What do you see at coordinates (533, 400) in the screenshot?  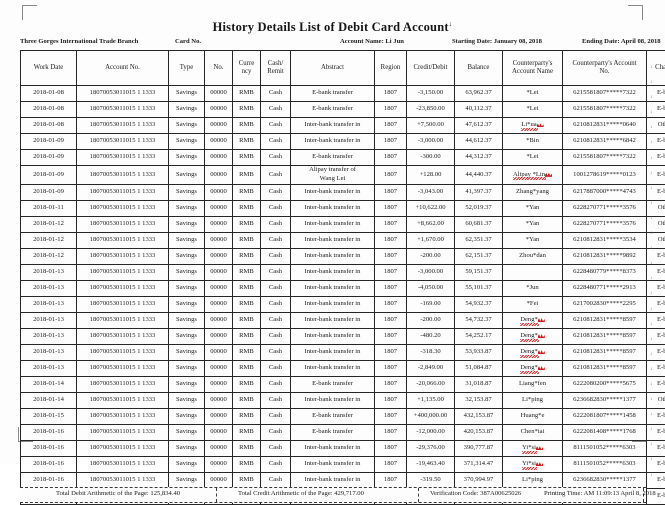 I see `cell-counterparty-name: Li*ping` at bounding box center [533, 400].